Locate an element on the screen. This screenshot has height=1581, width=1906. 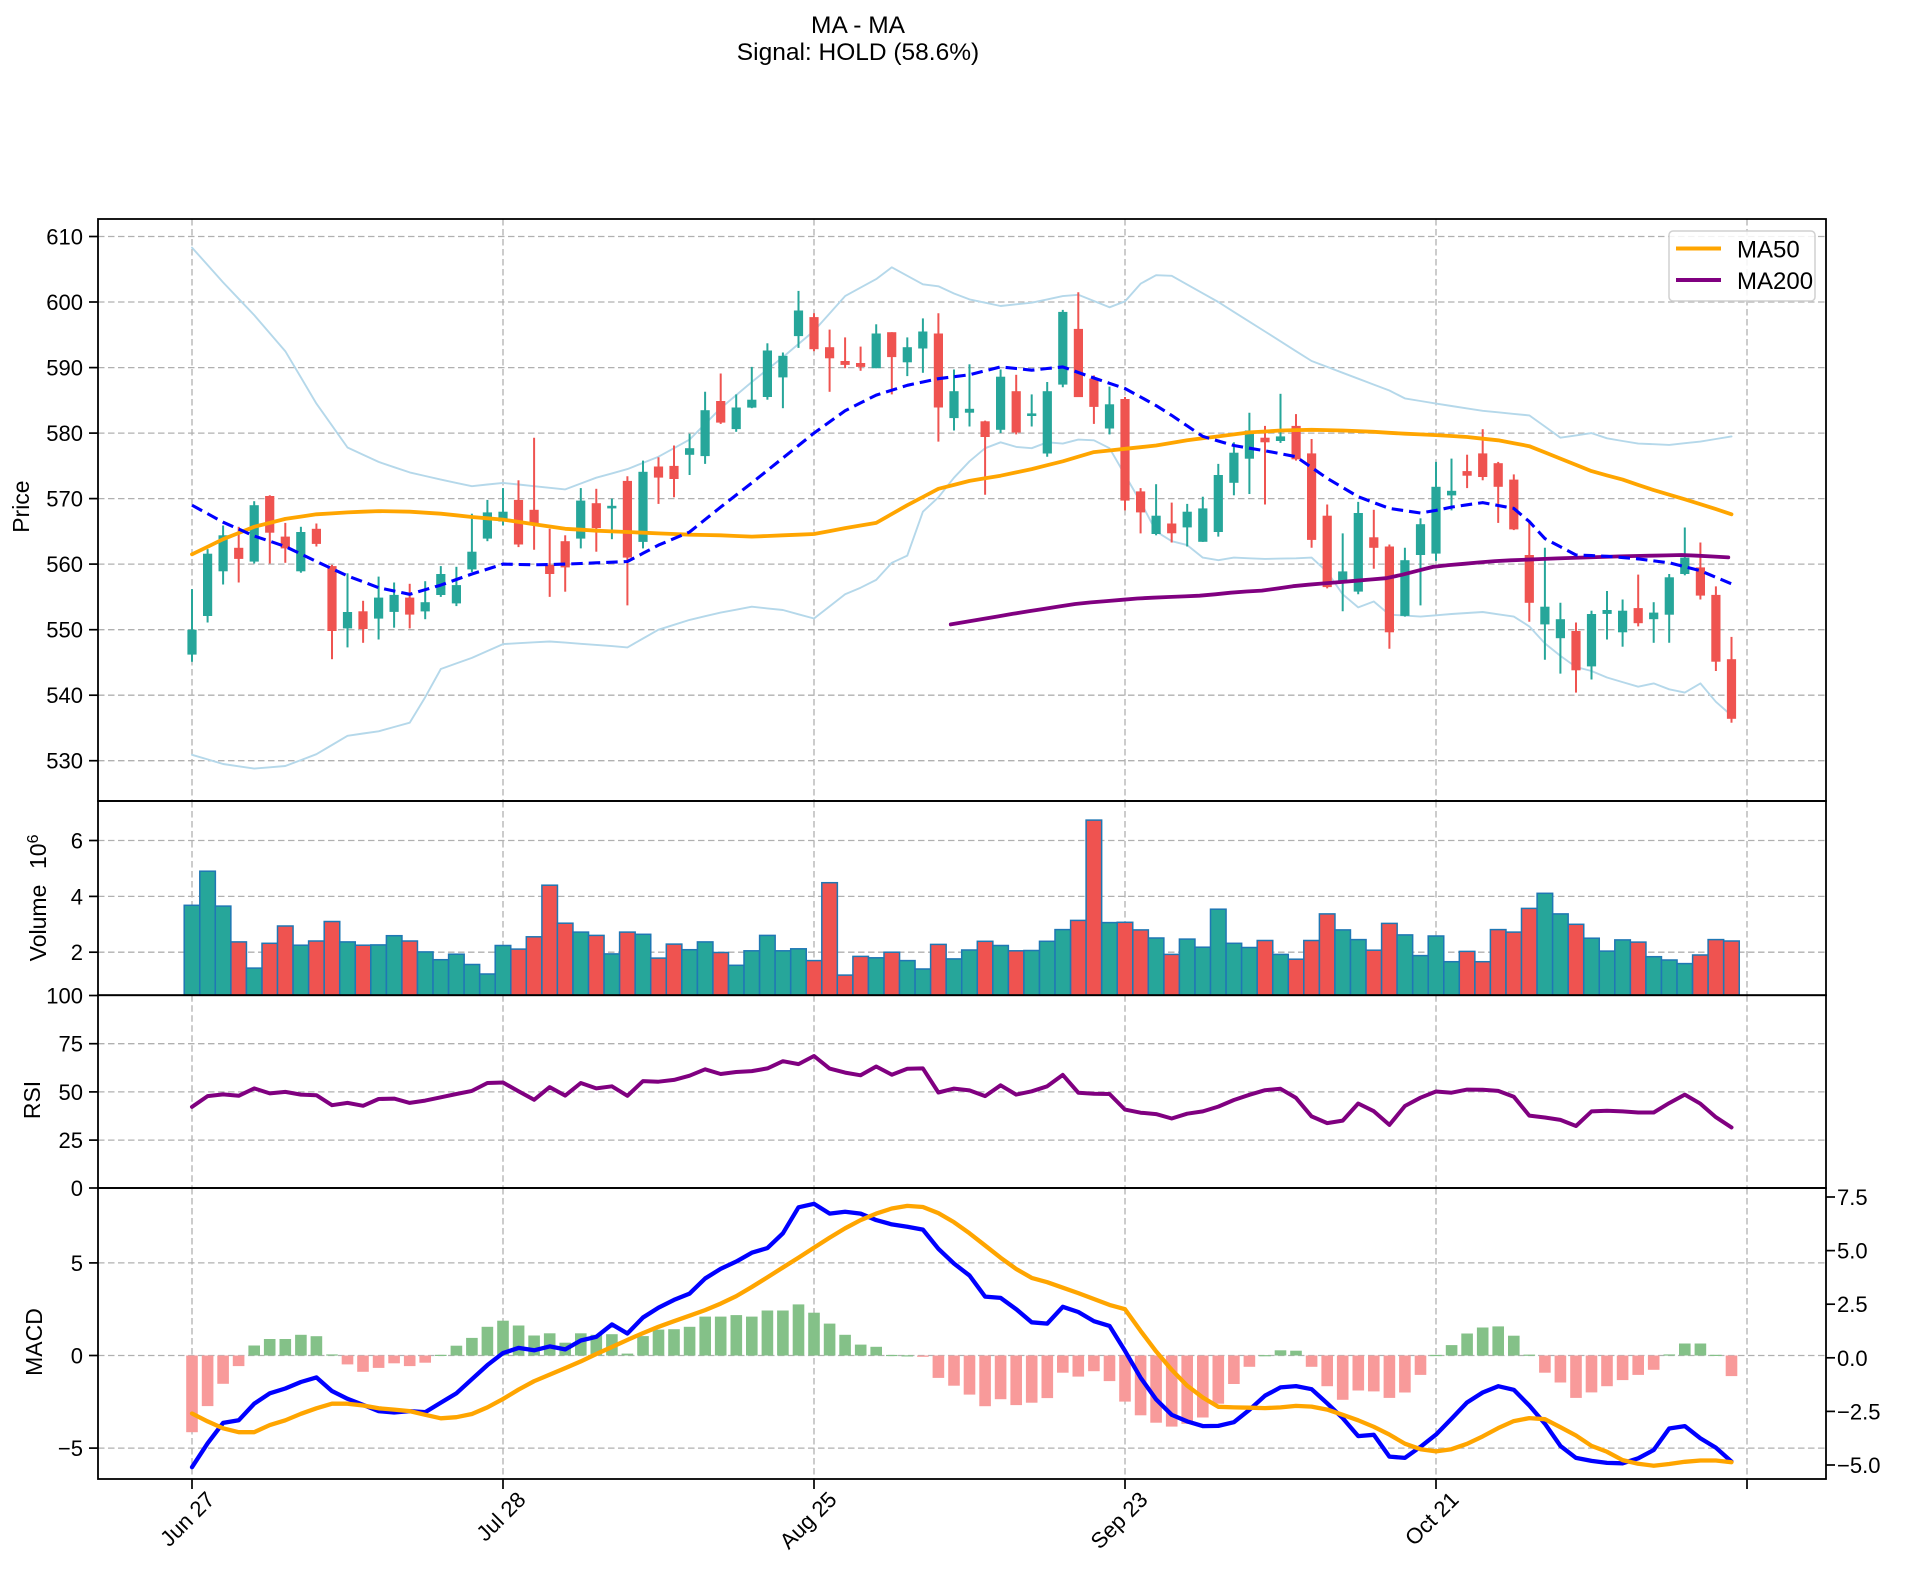
svg-text: 590 is located at coordinates (64, 368).